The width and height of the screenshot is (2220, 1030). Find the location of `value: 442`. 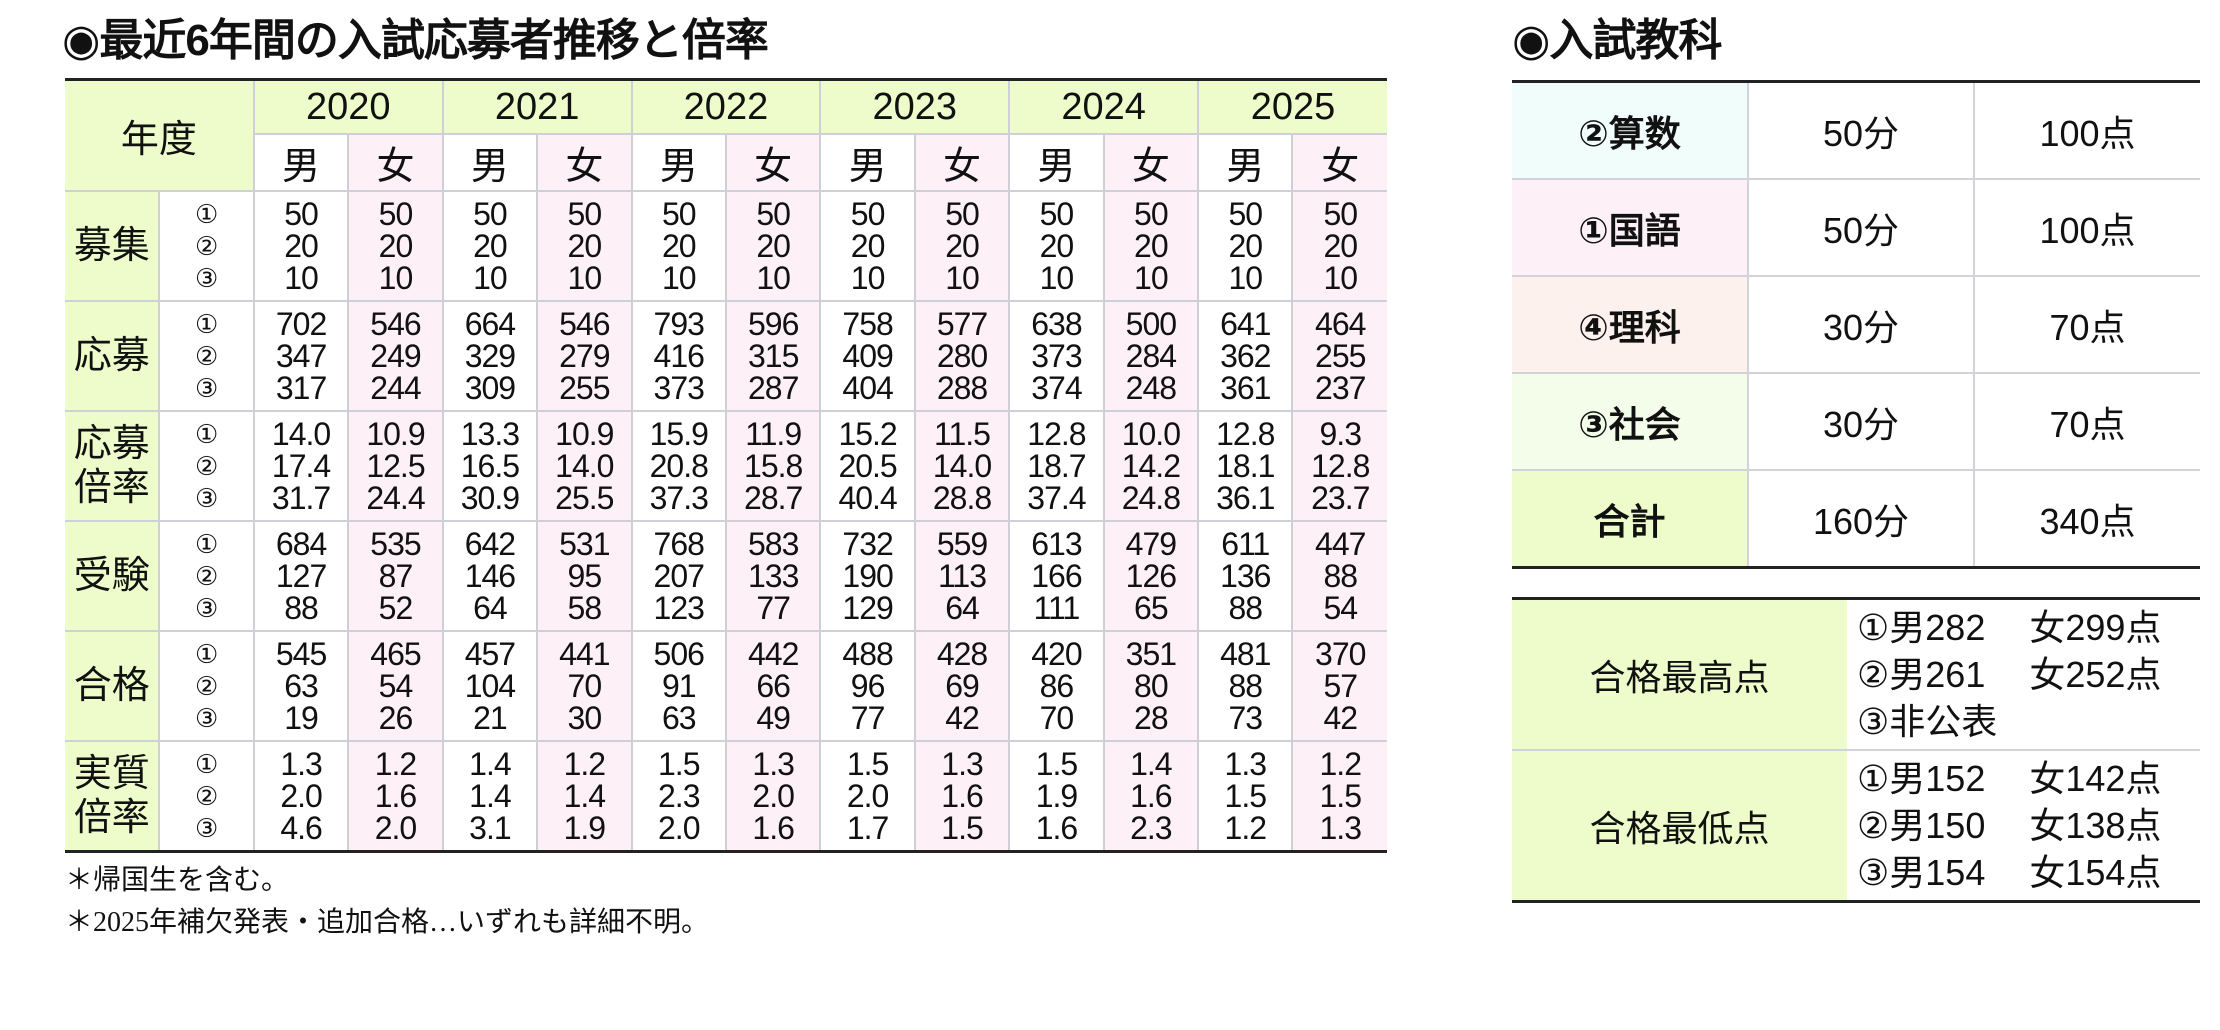

value: 442 is located at coordinates (773, 654).